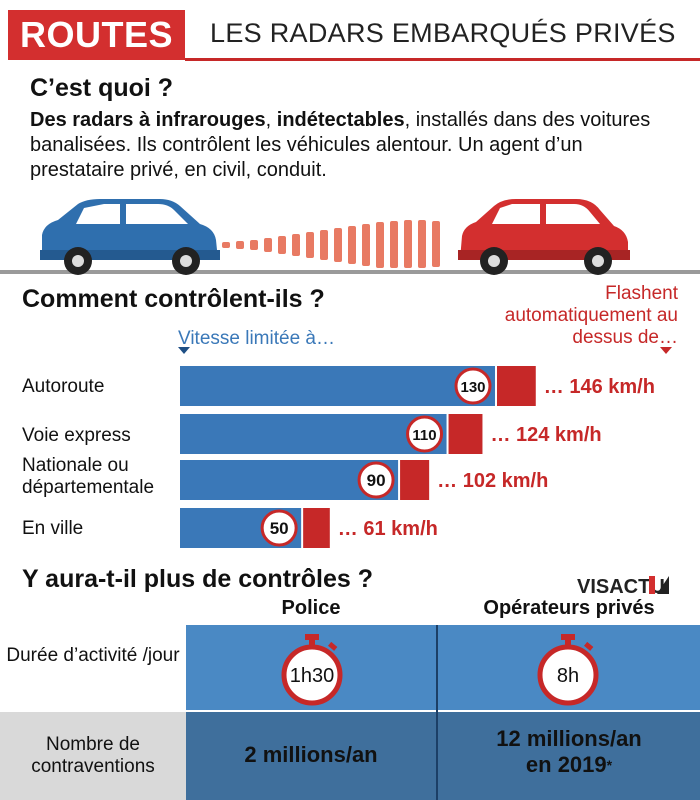 The height and width of the screenshot is (800, 700). I want to click on limit-value-label: 50, so click(279, 528).